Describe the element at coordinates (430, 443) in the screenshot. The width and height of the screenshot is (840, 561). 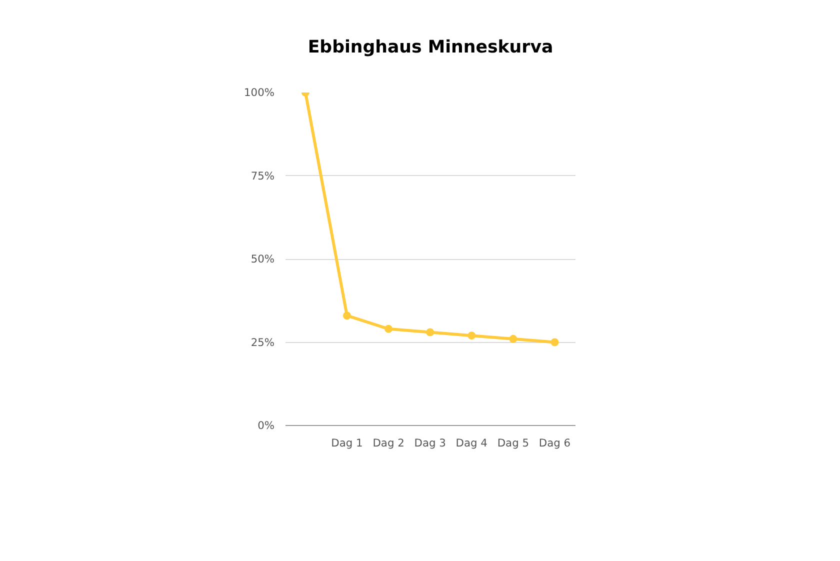
I see `x-tick-label: Dag 3` at that location.